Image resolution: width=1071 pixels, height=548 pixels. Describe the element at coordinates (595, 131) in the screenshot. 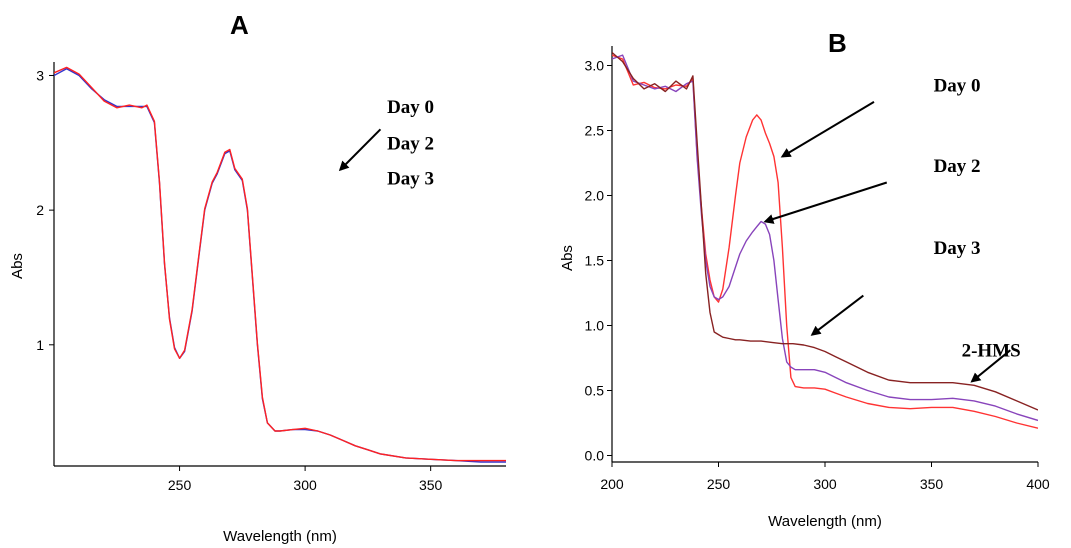

I see `y-tick-label: 2.5` at that location.